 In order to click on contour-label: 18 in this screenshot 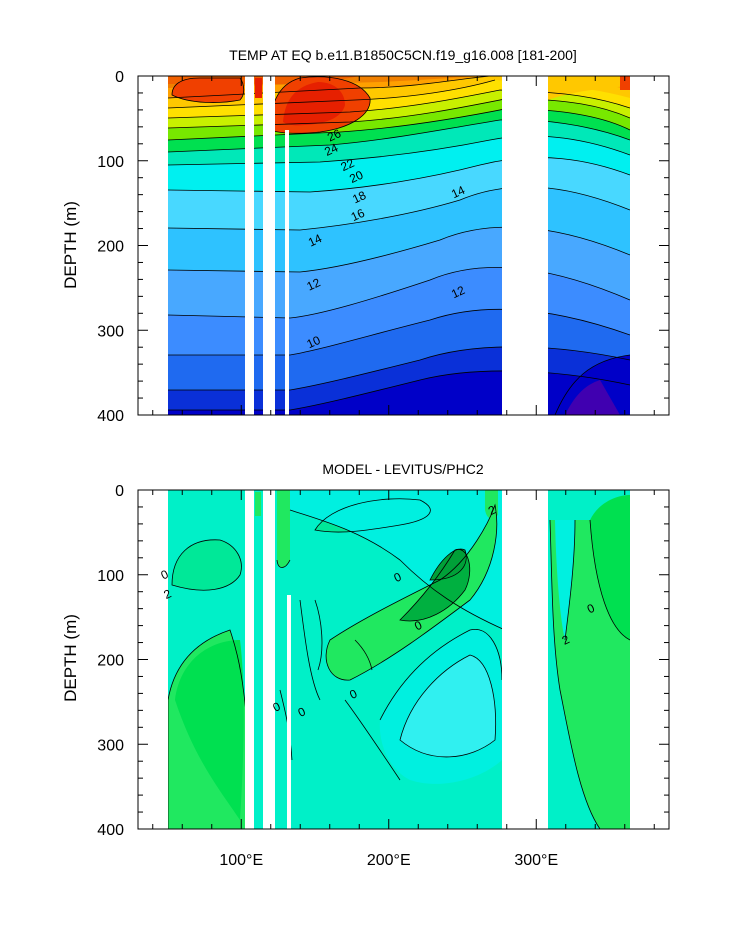, I will do `click(359, 197)`.